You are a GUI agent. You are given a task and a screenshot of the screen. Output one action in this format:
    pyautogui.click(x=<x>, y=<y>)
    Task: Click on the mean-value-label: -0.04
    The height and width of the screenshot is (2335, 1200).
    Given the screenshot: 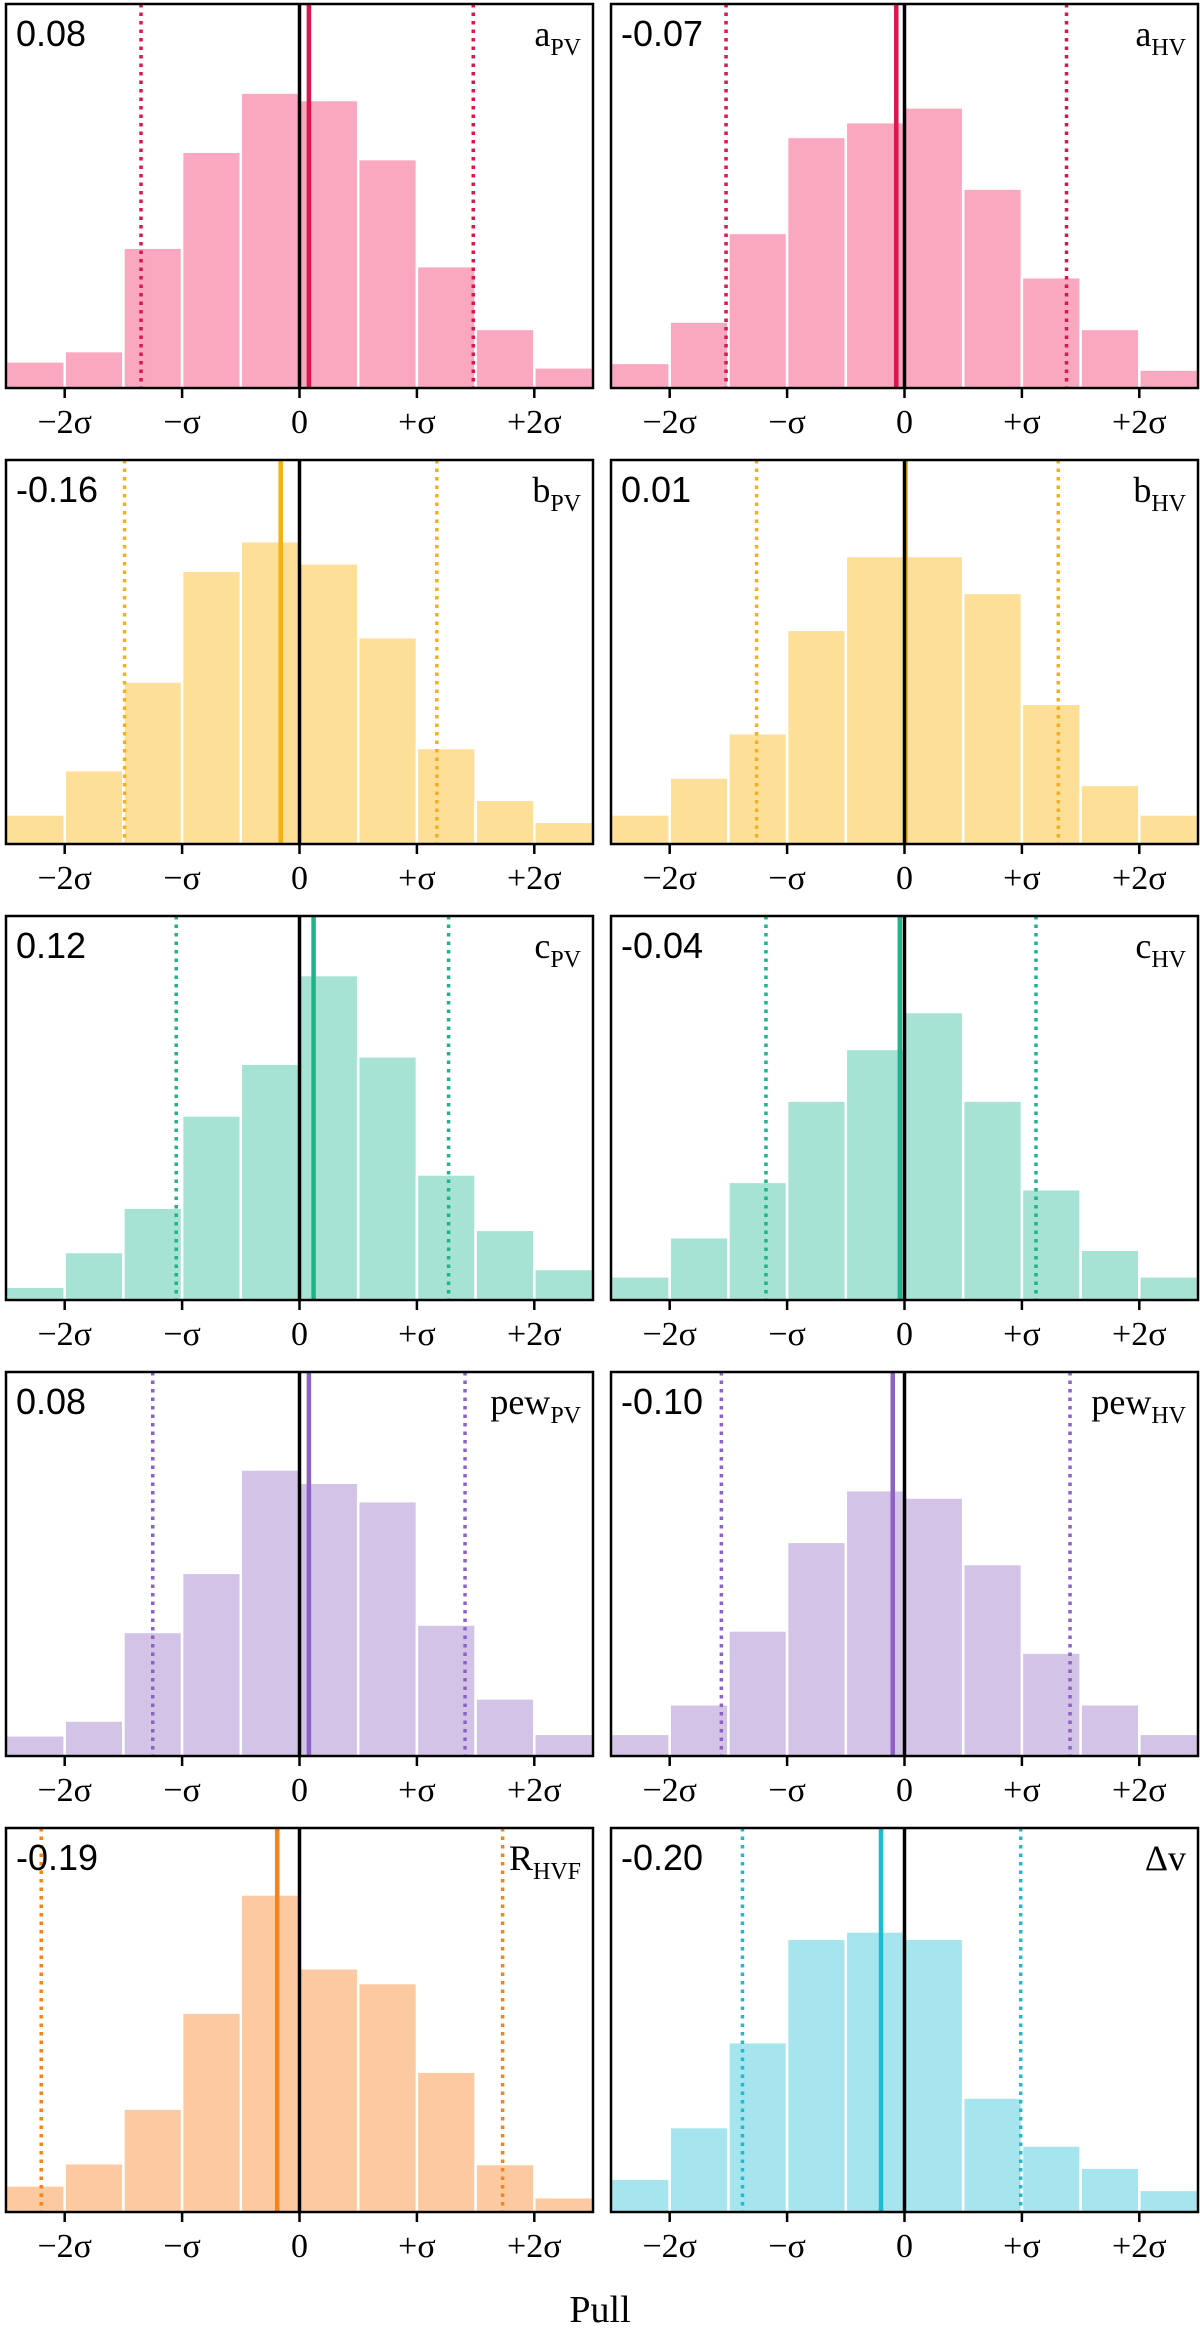 What is the action you would take?
    pyautogui.click(x=662, y=945)
    